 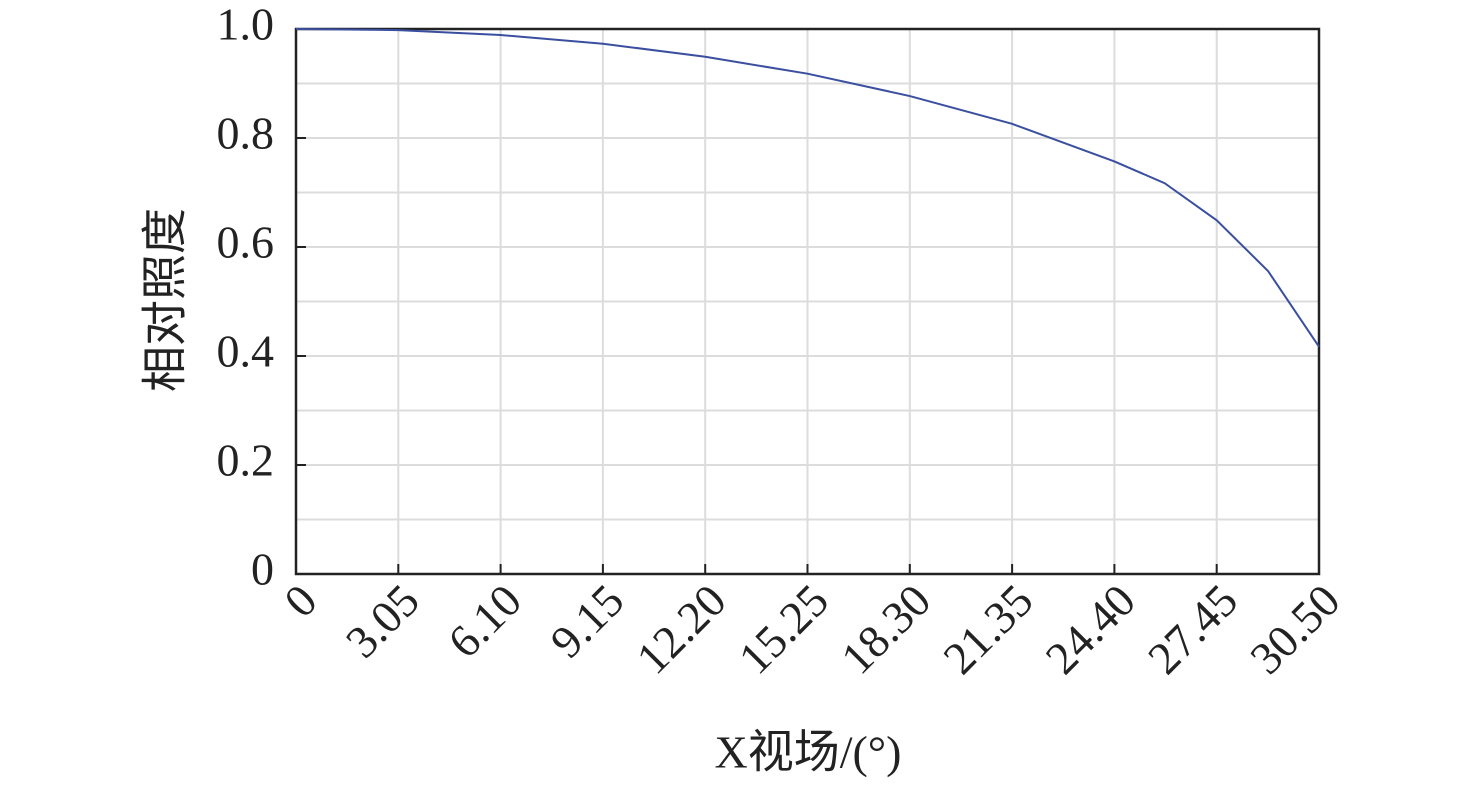 I want to click on y-tick-label: 0.4, so click(x=246, y=351).